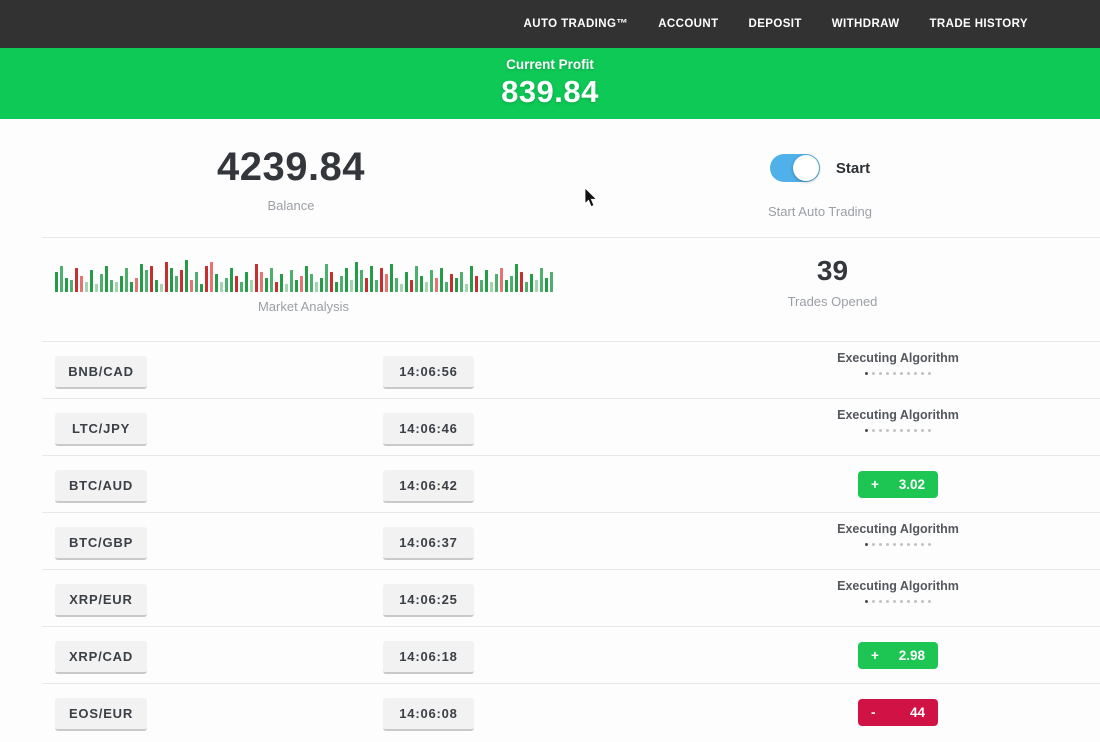 The image size is (1100, 742). I want to click on trade-row: BTC/AUD 14:06:42 +3.02, so click(550, 483).